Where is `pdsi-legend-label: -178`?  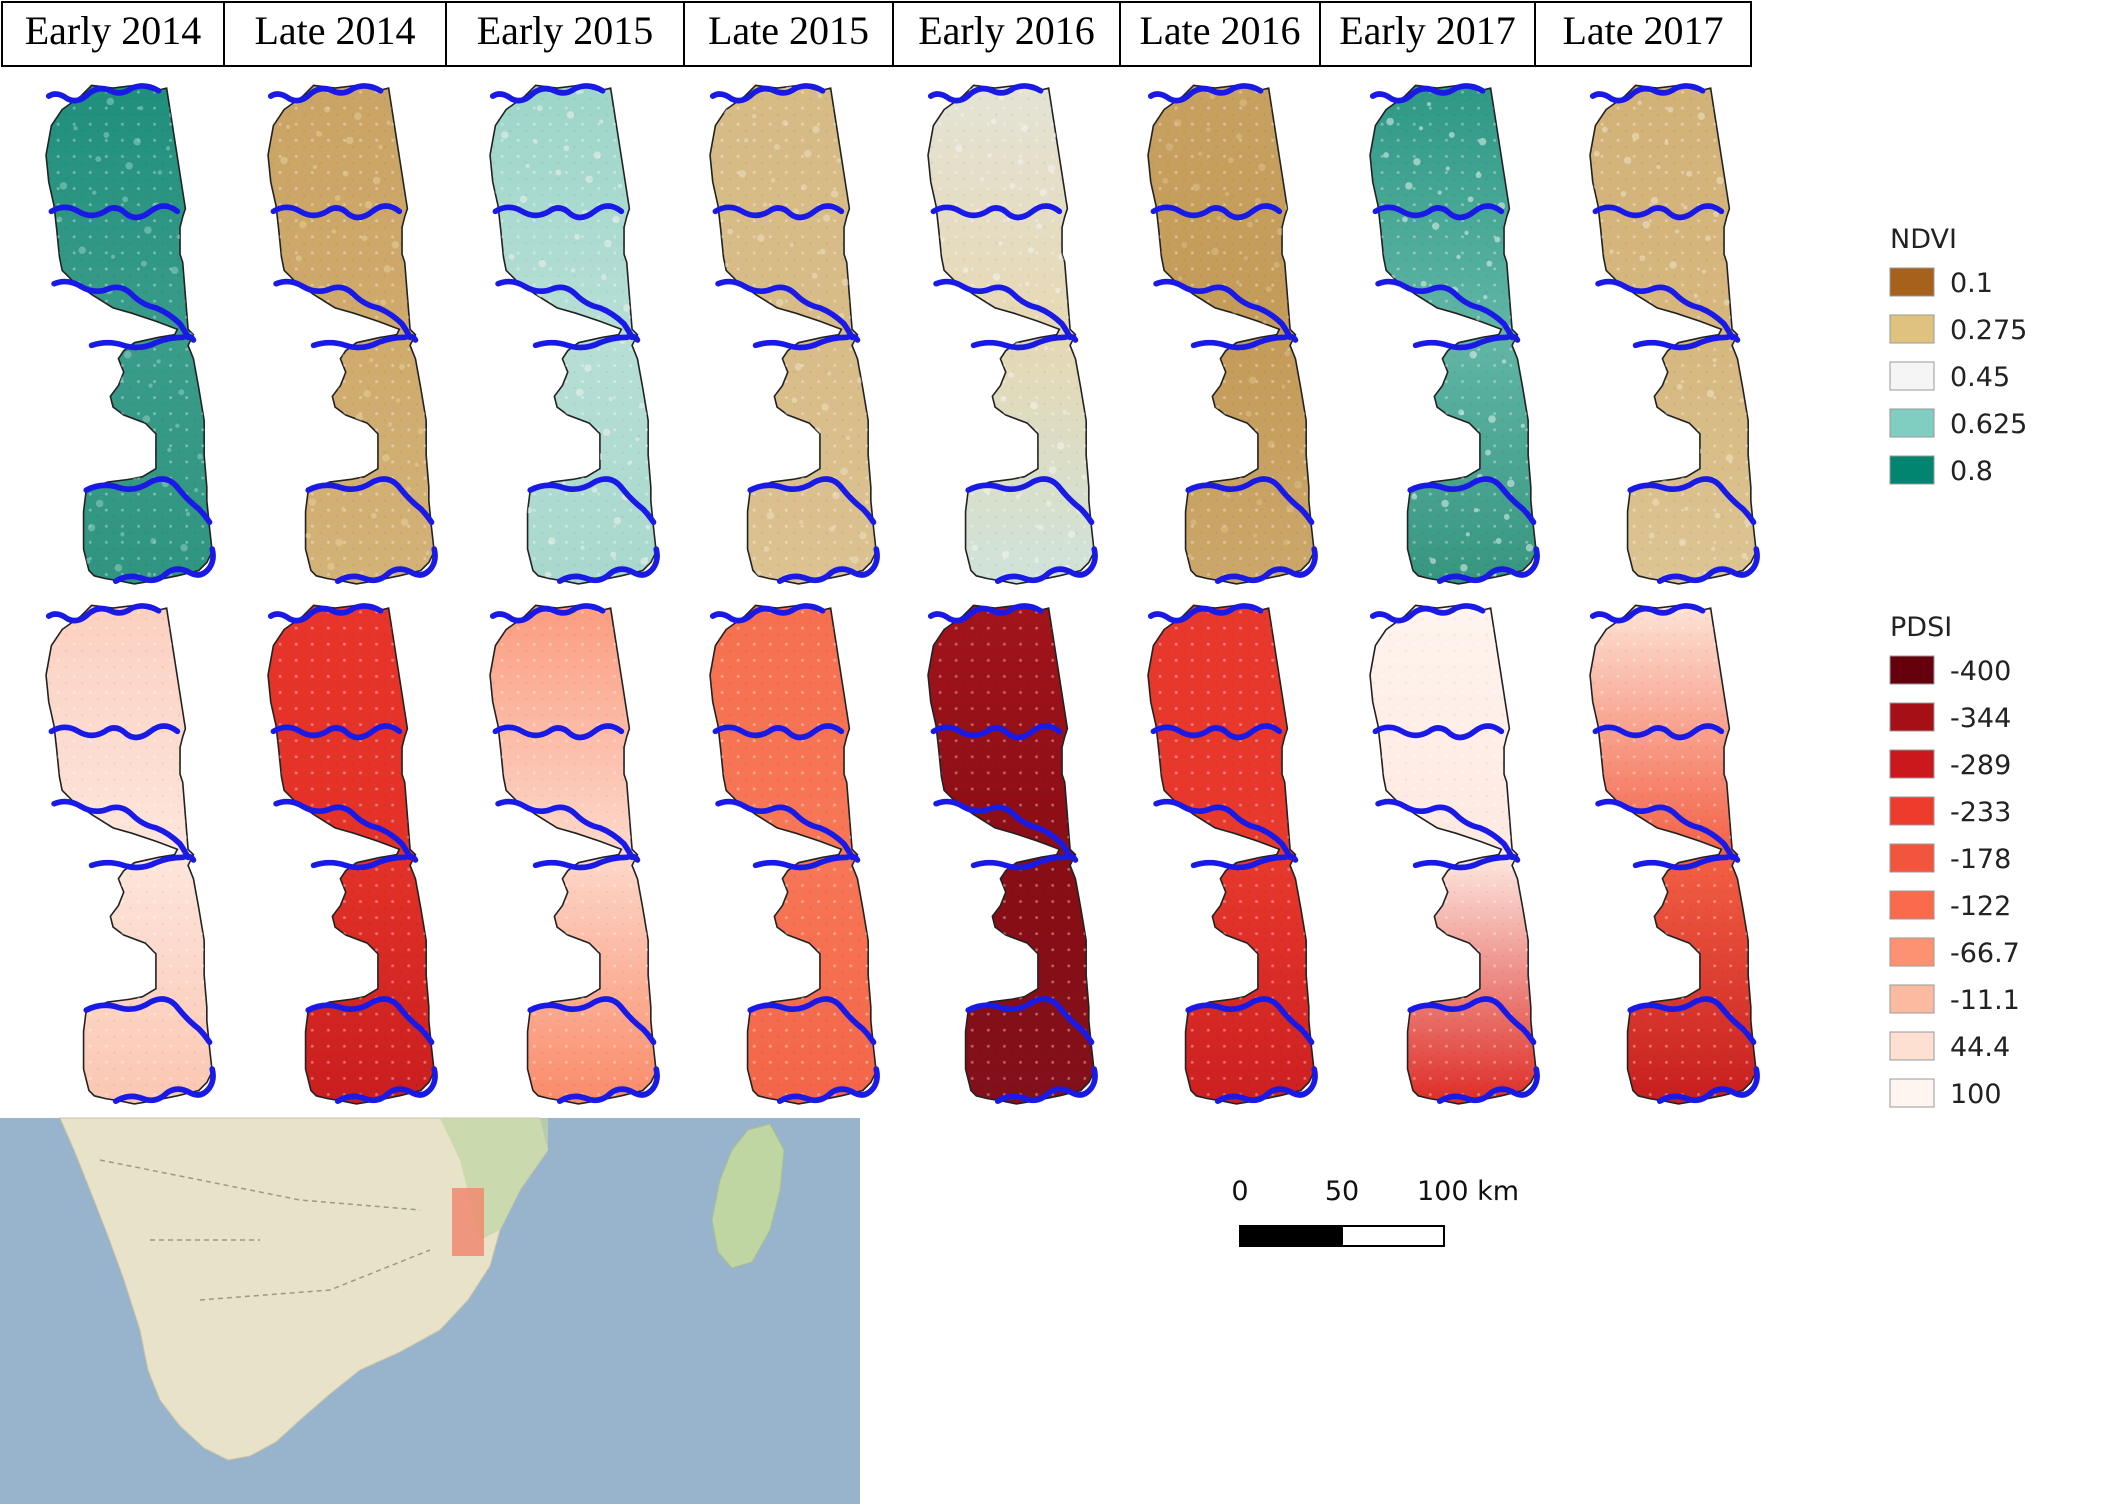 pdsi-legend-label: -178 is located at coordinates (1980, 859).